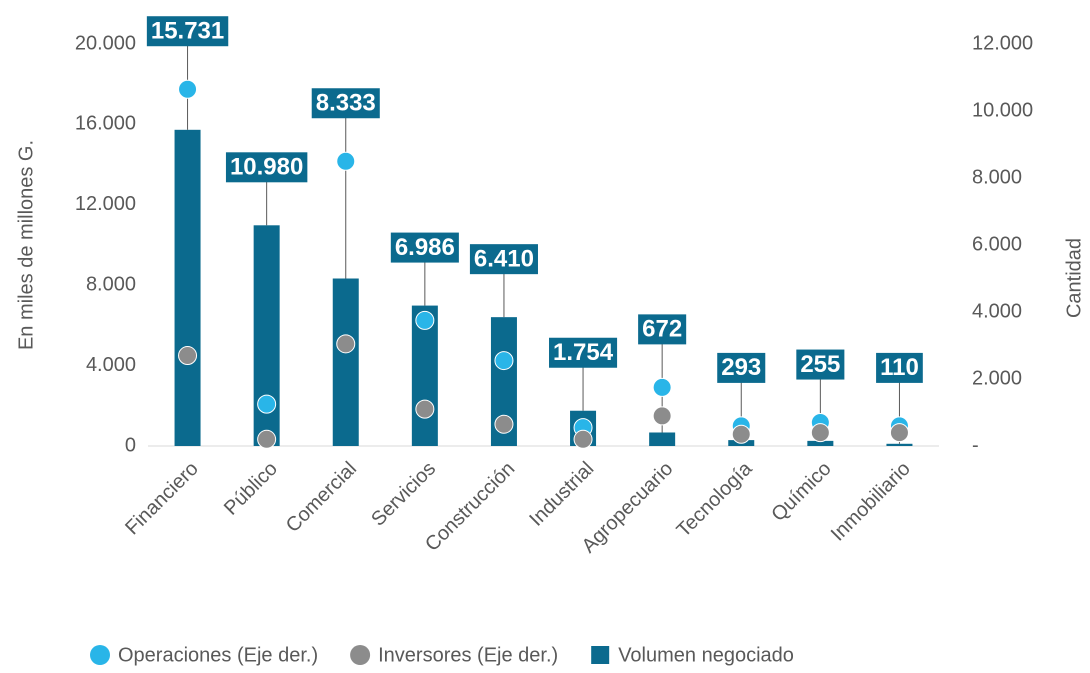 The height and width of the screenshot is (673, 1090). Describe the element at coordinates (561, 494) in the screenshot. I see `x-tick-label: Industrial` at that location.